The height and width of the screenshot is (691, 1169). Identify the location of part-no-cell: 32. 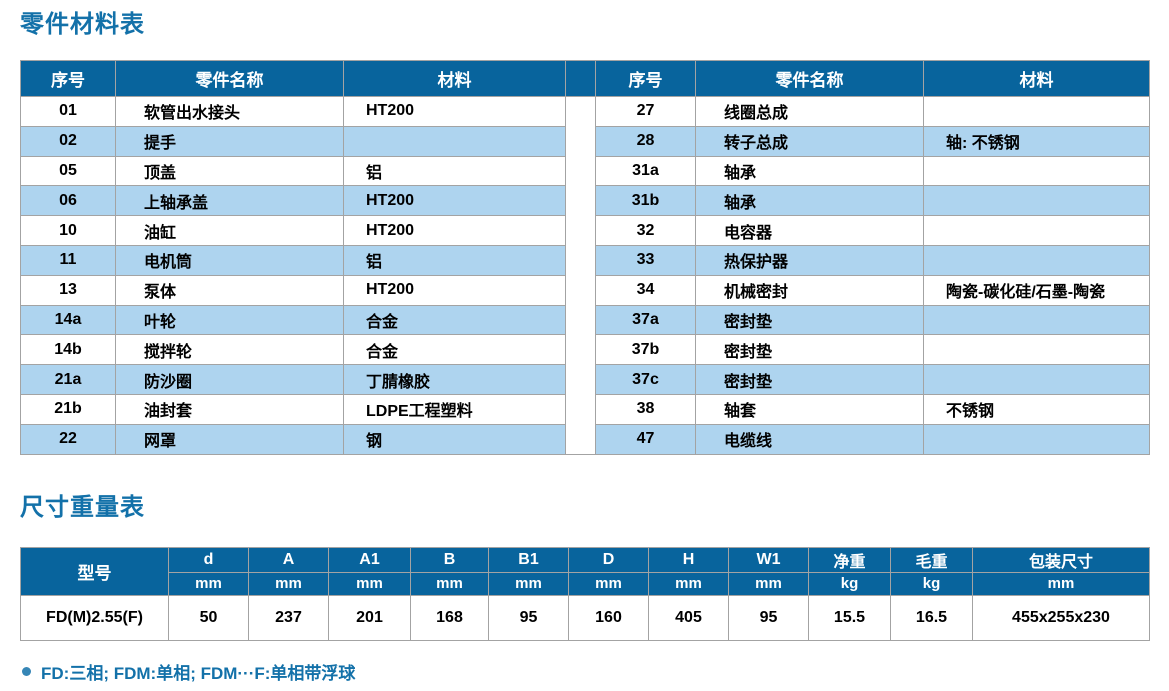
(645, 230).